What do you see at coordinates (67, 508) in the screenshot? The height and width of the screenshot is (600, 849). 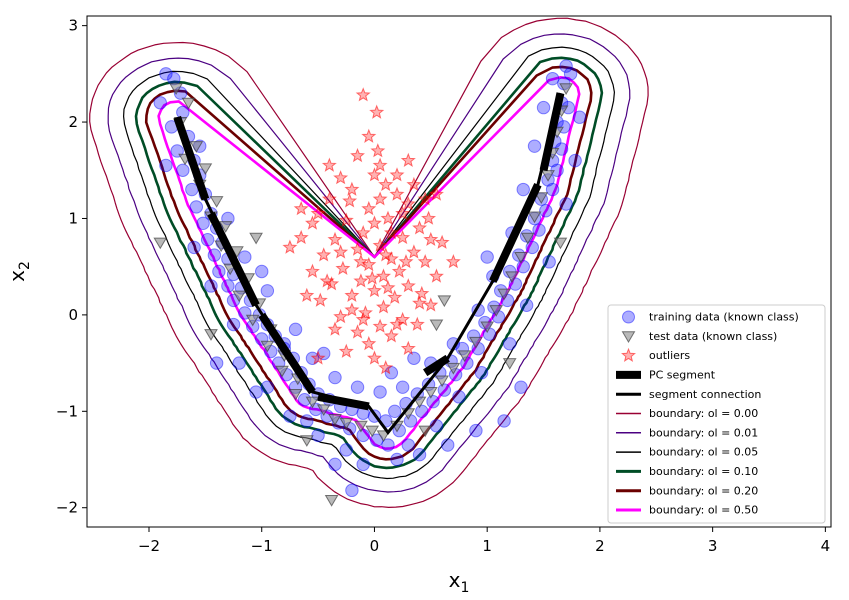 I see `y-tick-label: −2` at bounding box center [67, 508].